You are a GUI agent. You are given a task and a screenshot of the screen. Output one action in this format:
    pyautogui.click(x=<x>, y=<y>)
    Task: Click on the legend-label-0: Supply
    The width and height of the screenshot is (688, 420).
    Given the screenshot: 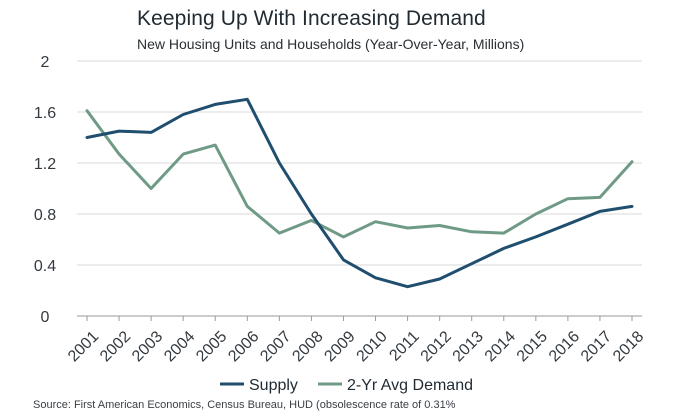 What is the action you would take?
    pyautogui.click(x=273, y=385)
    